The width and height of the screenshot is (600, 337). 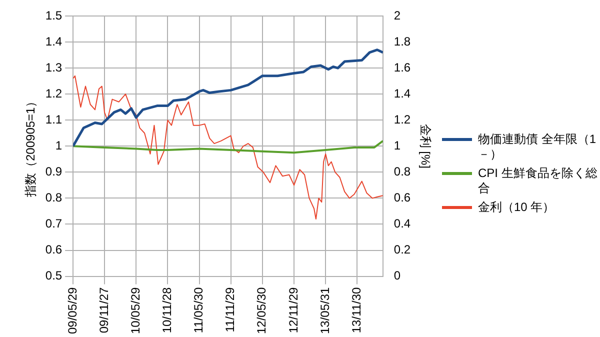 What do you see at coordinates (402, 119) in the screenshot?
I see `y2-tick-label: 1.2` at bounding box center [402, 119].